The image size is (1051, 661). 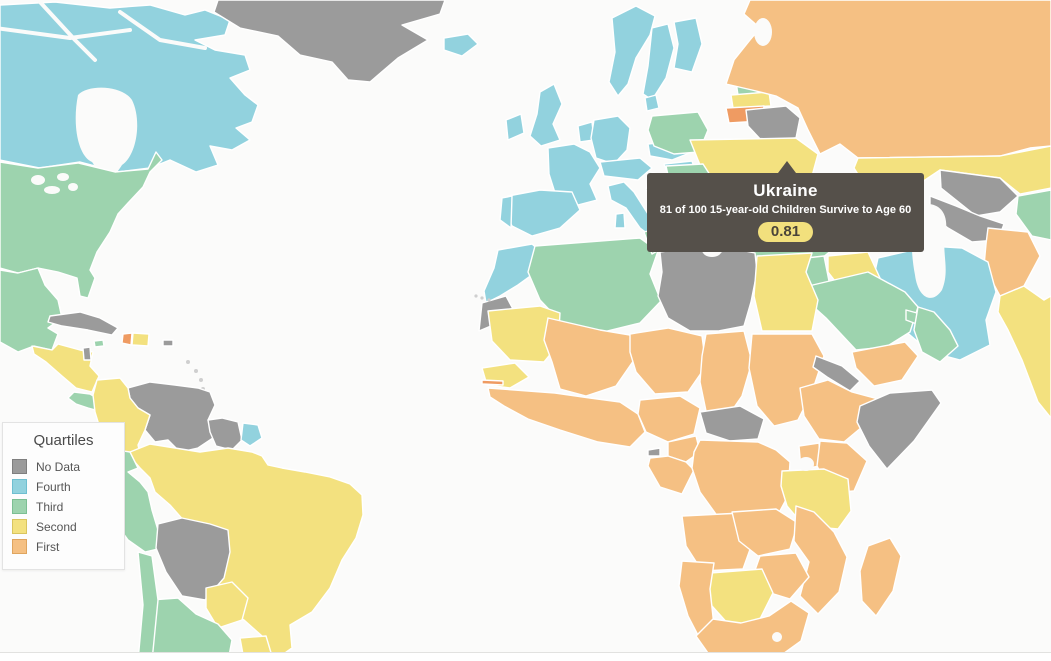 What do you see at coordinates (668, 361) in the screenshot?
I see `region-niger` at bounding box center [668, 361].